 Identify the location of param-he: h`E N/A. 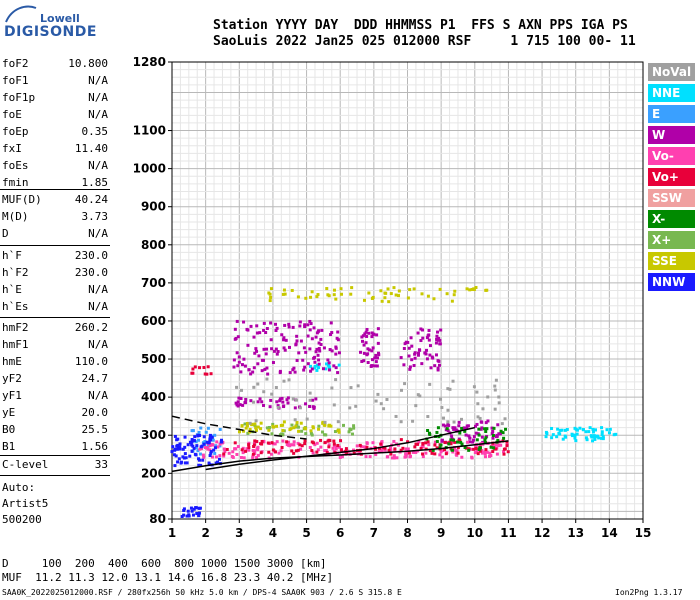
(55, 290).